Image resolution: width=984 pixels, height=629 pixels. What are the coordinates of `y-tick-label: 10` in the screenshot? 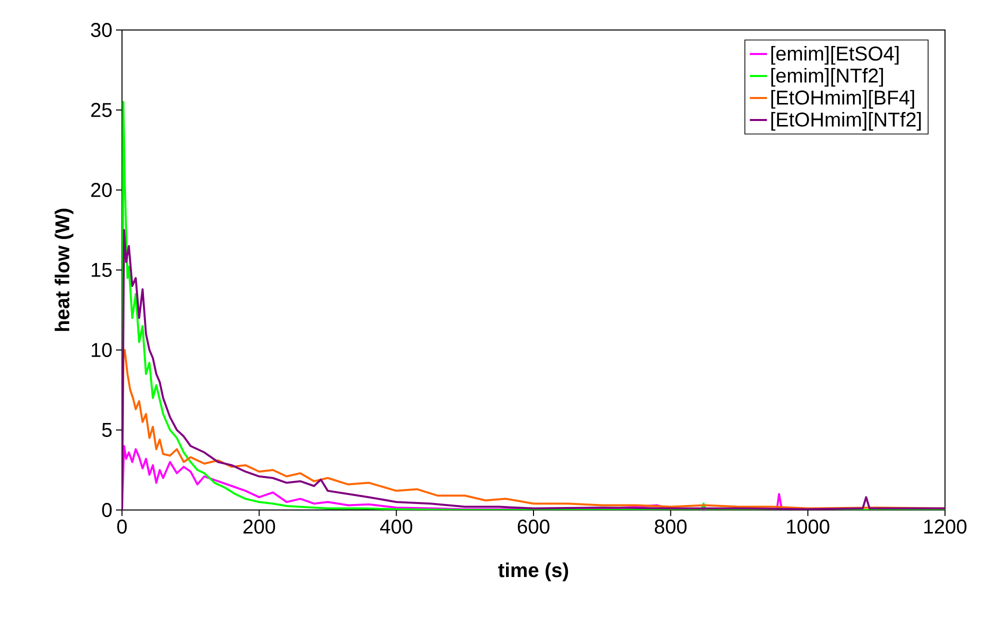 It's located at (102, 350).